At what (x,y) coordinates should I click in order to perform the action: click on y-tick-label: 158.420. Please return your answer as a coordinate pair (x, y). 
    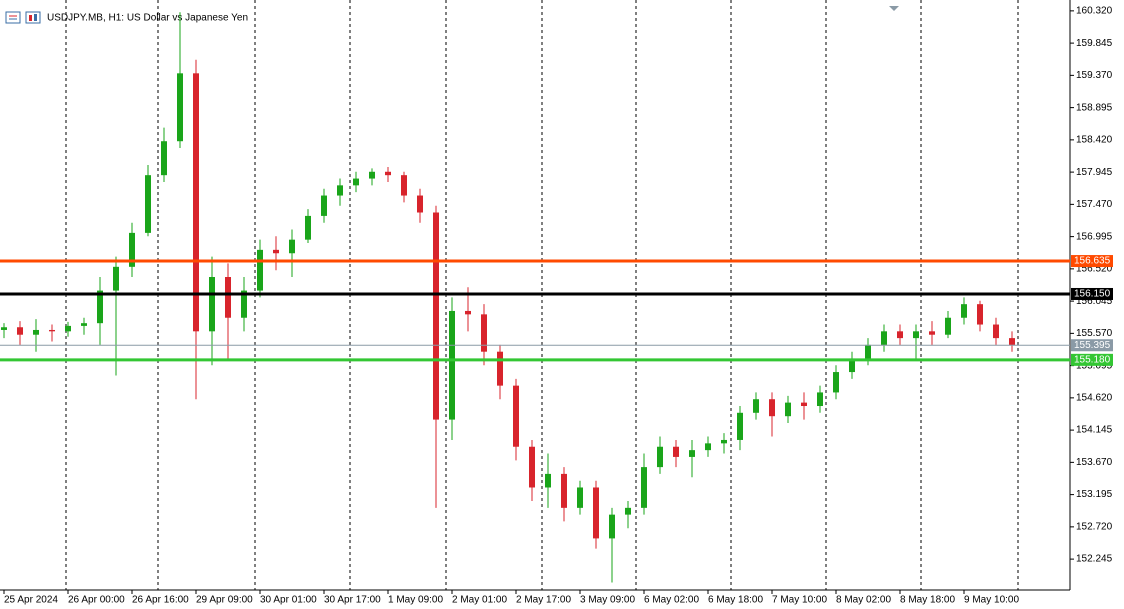
    Looking at the image, I should click on (1094, 140).